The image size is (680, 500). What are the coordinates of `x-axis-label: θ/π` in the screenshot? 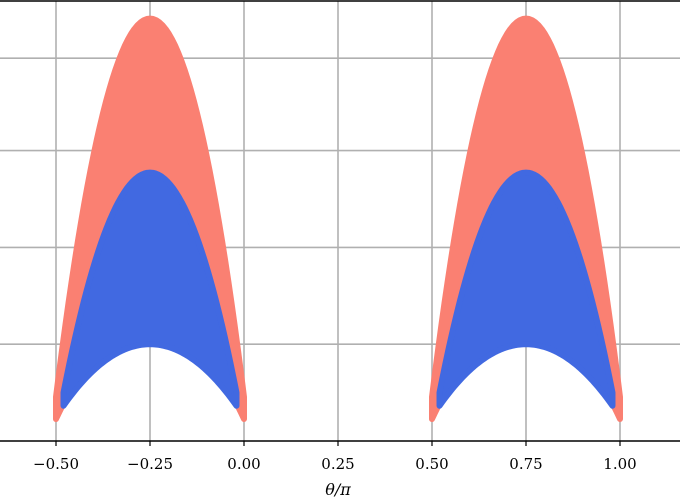 It's located at (338, 489).